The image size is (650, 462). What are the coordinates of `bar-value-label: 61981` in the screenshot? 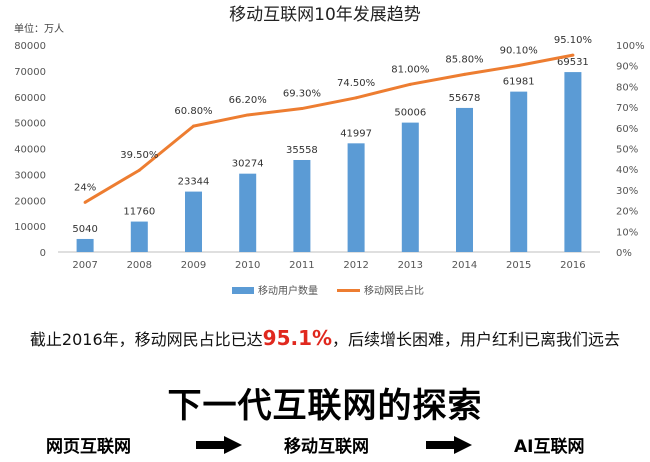 It's located at (519, 82).